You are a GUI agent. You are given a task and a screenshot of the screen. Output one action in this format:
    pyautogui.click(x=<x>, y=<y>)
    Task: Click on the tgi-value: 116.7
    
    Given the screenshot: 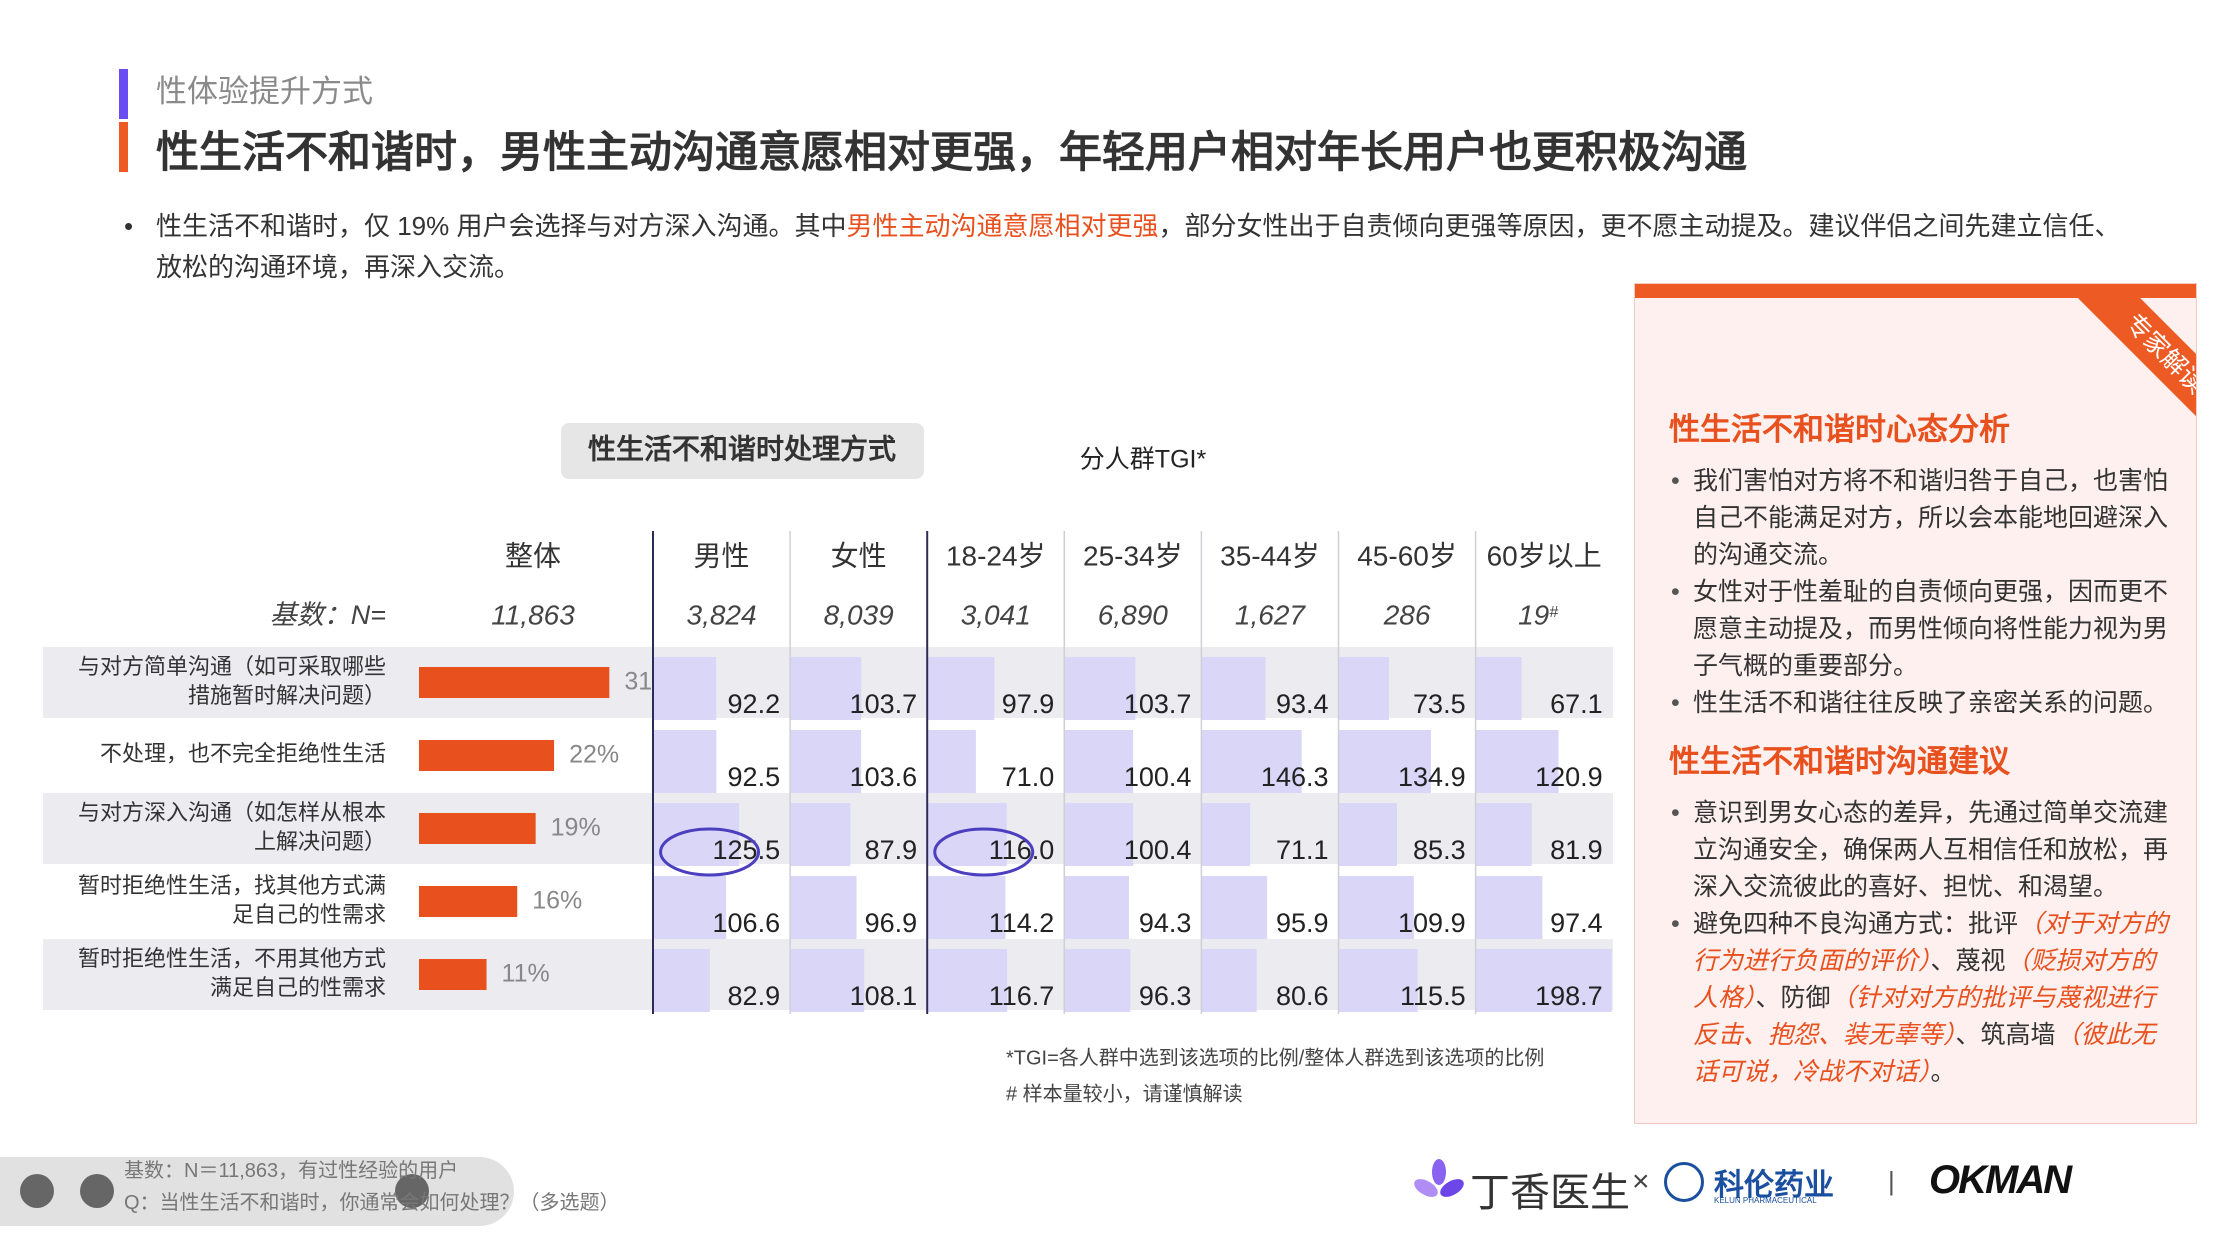 What is the action you would take?
    pyautogui.click(x=1022, y=996)
    